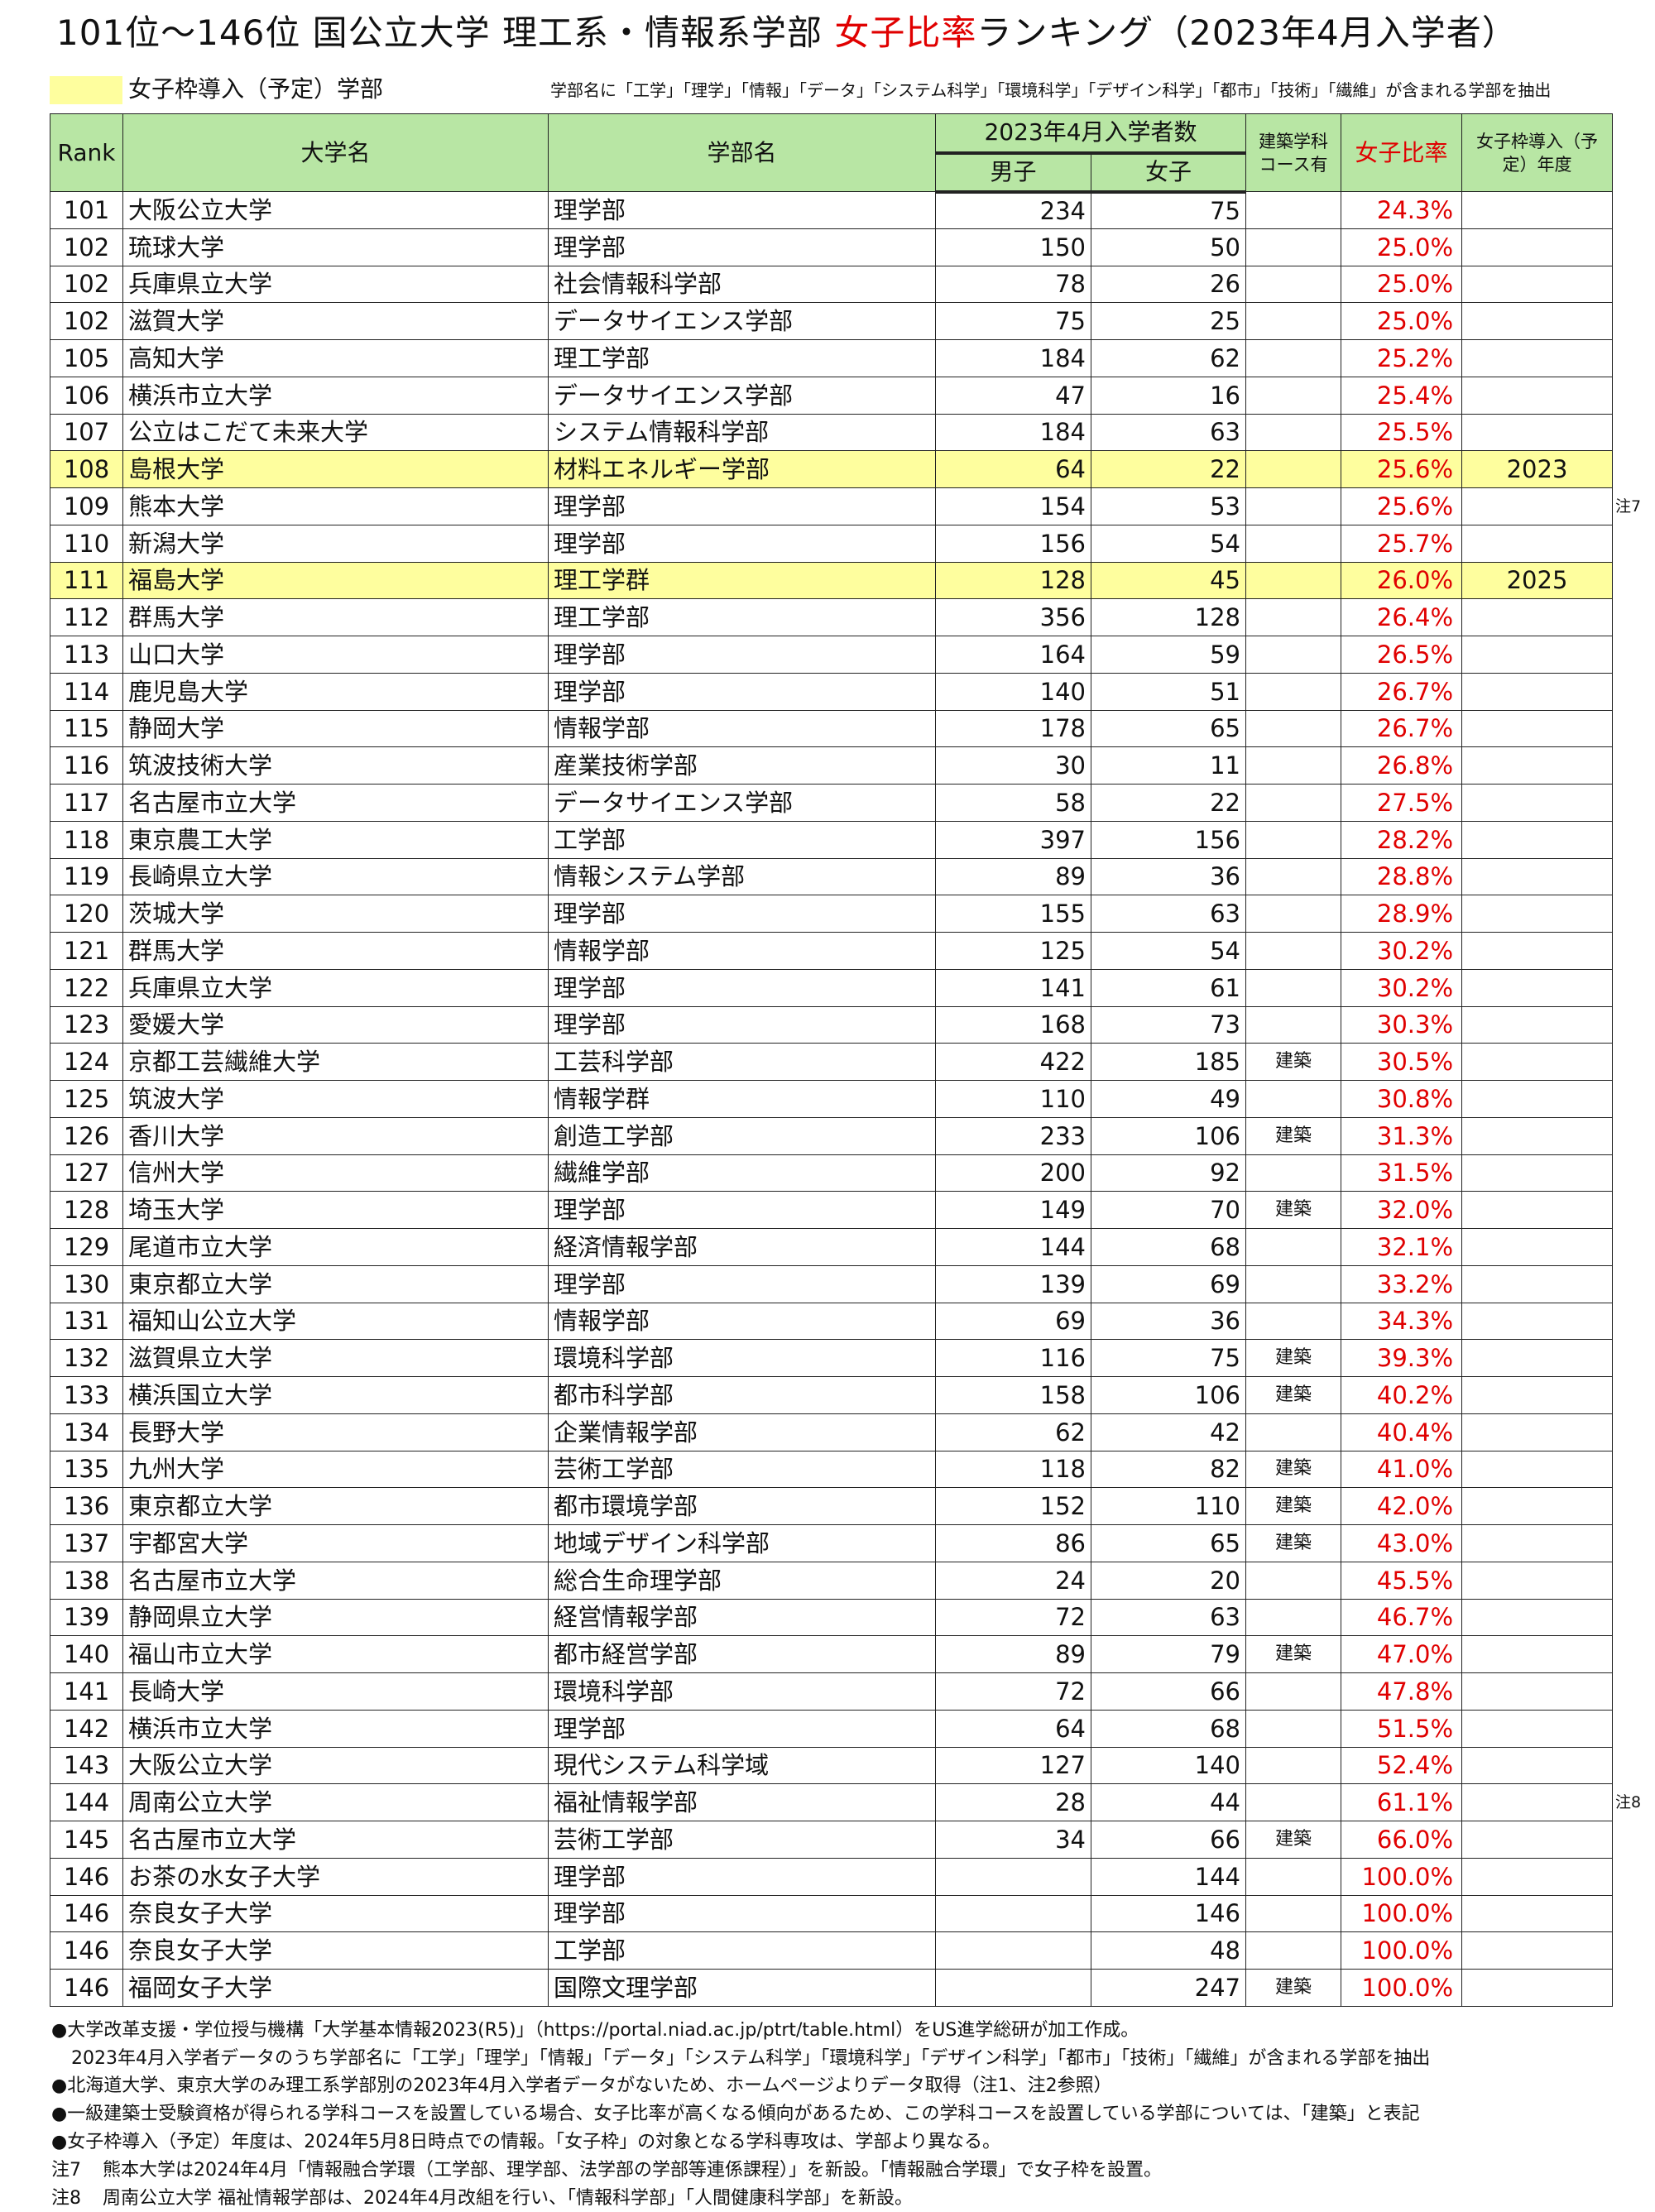 The image size is (1655, 2212). Describe the element at coordinates (1402, 1210) in the screenshot. I see `female-ratio-cell: 32.0%` at that location.